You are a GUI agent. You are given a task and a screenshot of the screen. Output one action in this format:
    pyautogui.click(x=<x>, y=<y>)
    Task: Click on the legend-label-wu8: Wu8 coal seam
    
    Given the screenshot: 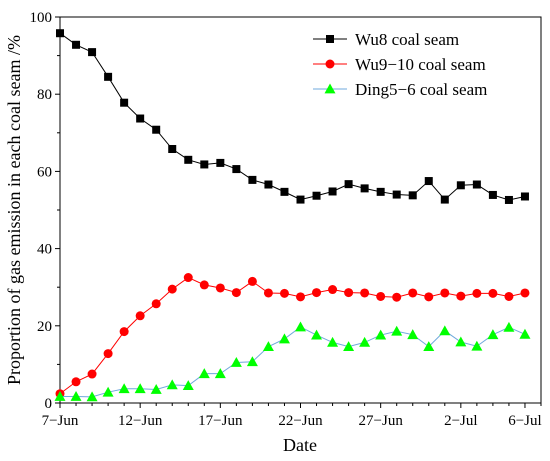 What is the action you would take?
    pyautogui.click(x=407, y=39)
    